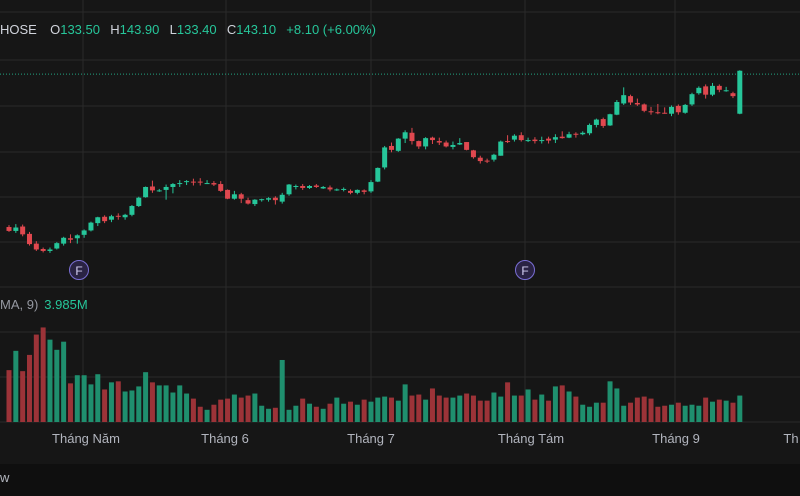 This screenshot has height=496, width=800. What do you see at coordinates (139, 29) in the screenshot?
I see `high-value: 143.90` at bounding box center [139, 29].